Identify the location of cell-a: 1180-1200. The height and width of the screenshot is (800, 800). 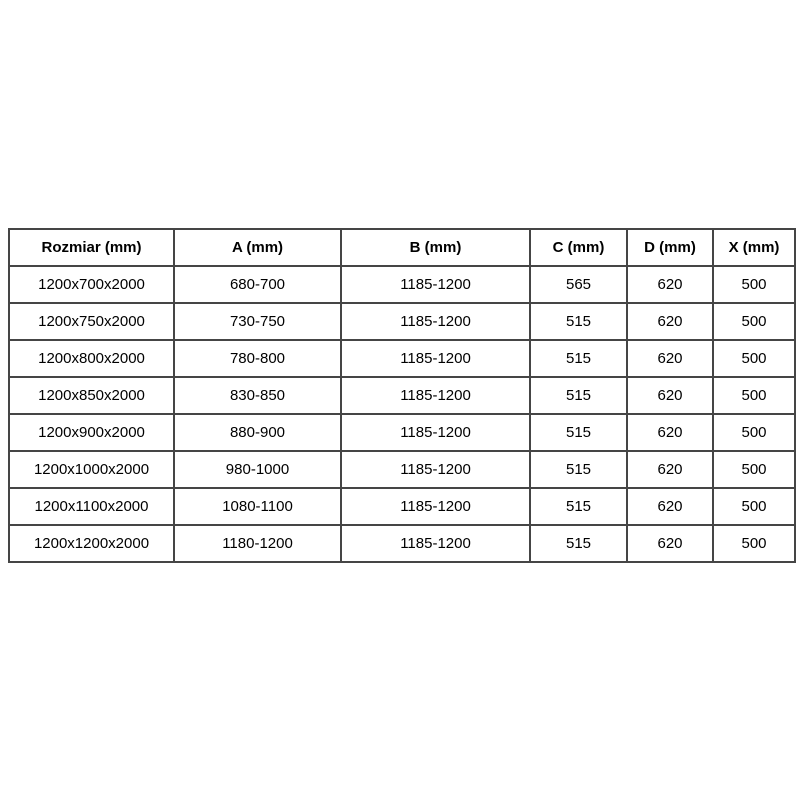
(257, 543).